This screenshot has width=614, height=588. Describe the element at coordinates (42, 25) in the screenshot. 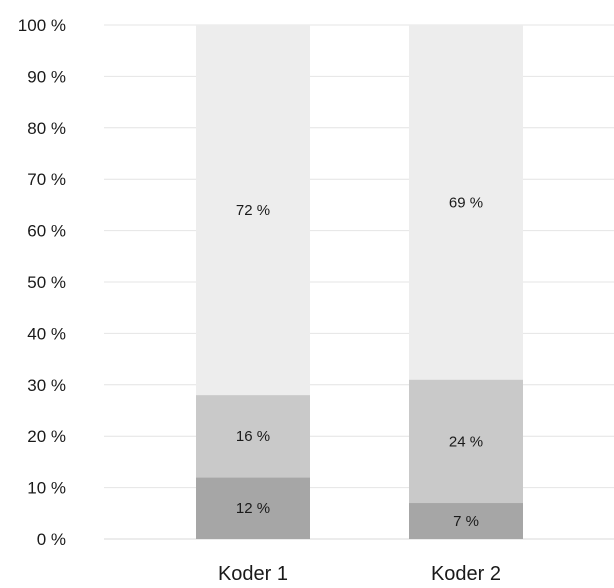

I see `y-tick-label: 100 %` at that location.